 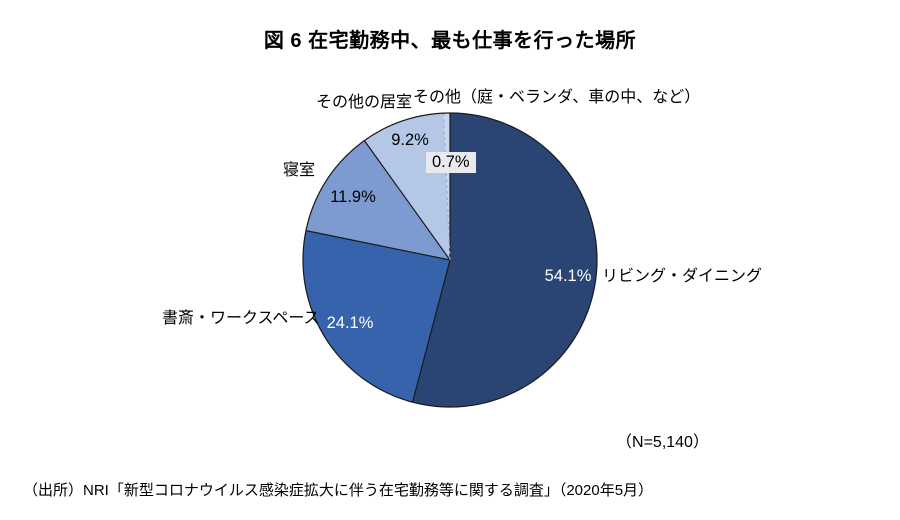 I want to click on value-label-study: 24.1%, so click(x=350, y=323).